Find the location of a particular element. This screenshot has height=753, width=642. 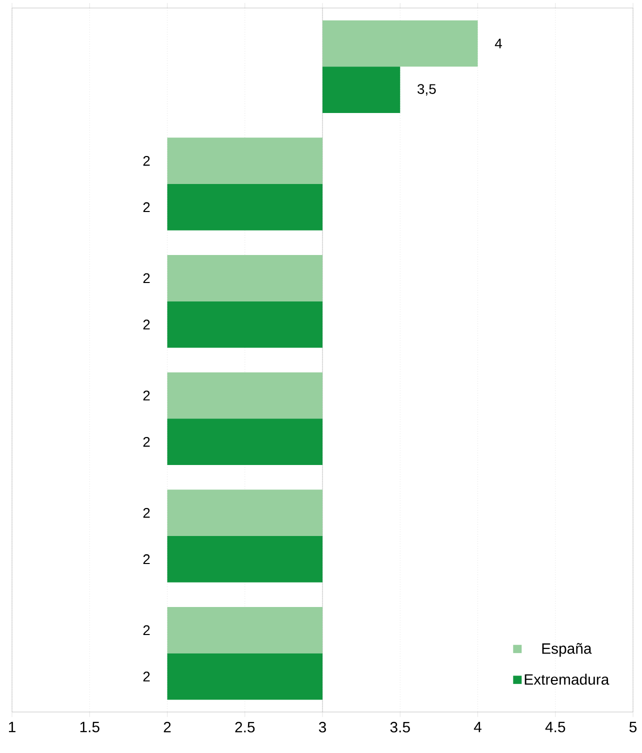

x-tick-label: 5 is located at coordinates (633, 727).